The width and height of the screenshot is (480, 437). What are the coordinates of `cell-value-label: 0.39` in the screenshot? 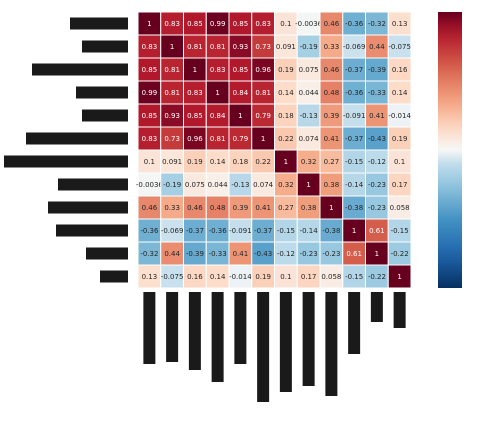 It's located at (241, 208).